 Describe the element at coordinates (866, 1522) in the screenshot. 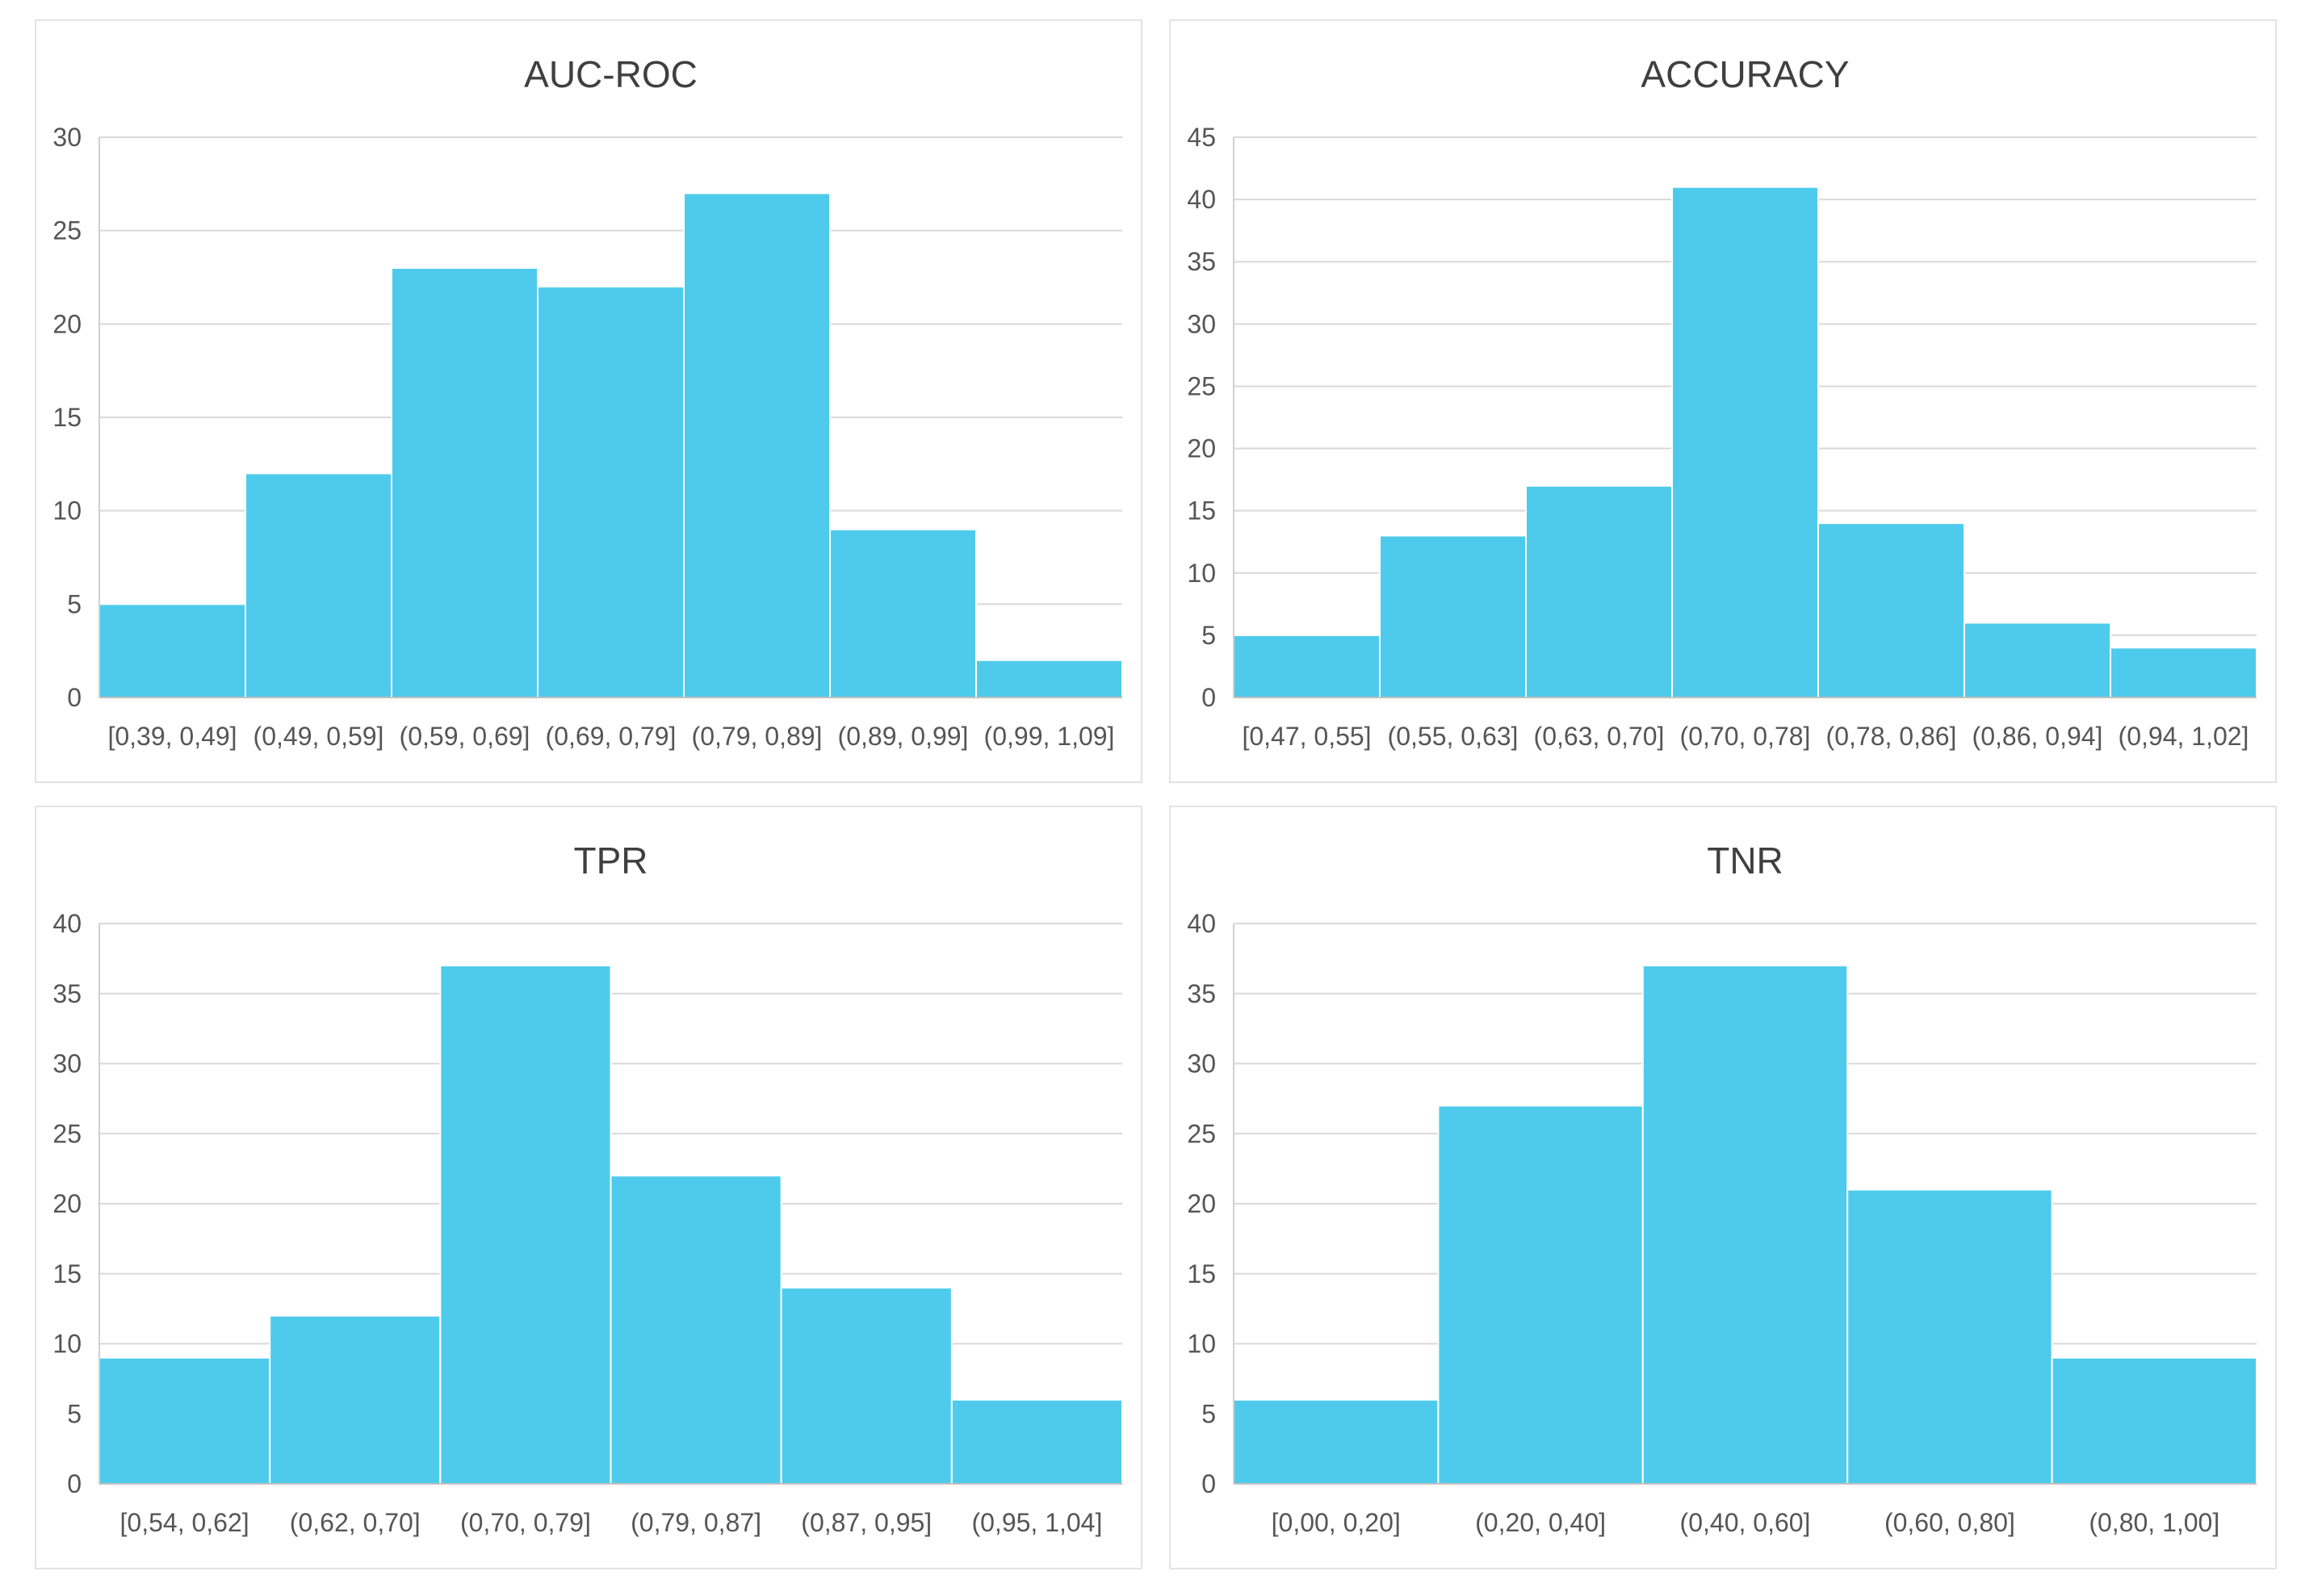

I see `x-tick-label: (0,87, 0,95]` at that location.